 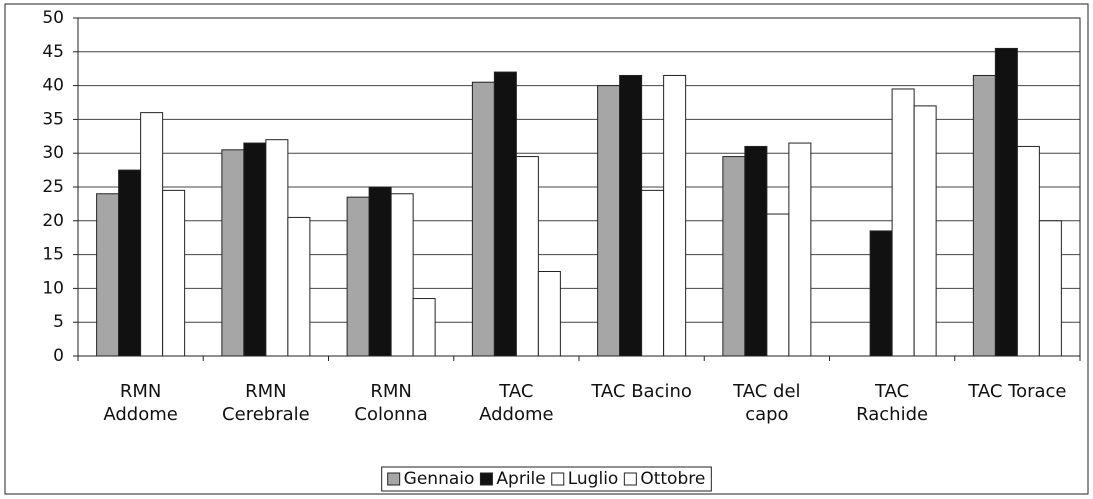 What do you see at coordinates (58, 322) in the screenshot?
I see `y-tick-label: 5` at bounding box center [58, 322].